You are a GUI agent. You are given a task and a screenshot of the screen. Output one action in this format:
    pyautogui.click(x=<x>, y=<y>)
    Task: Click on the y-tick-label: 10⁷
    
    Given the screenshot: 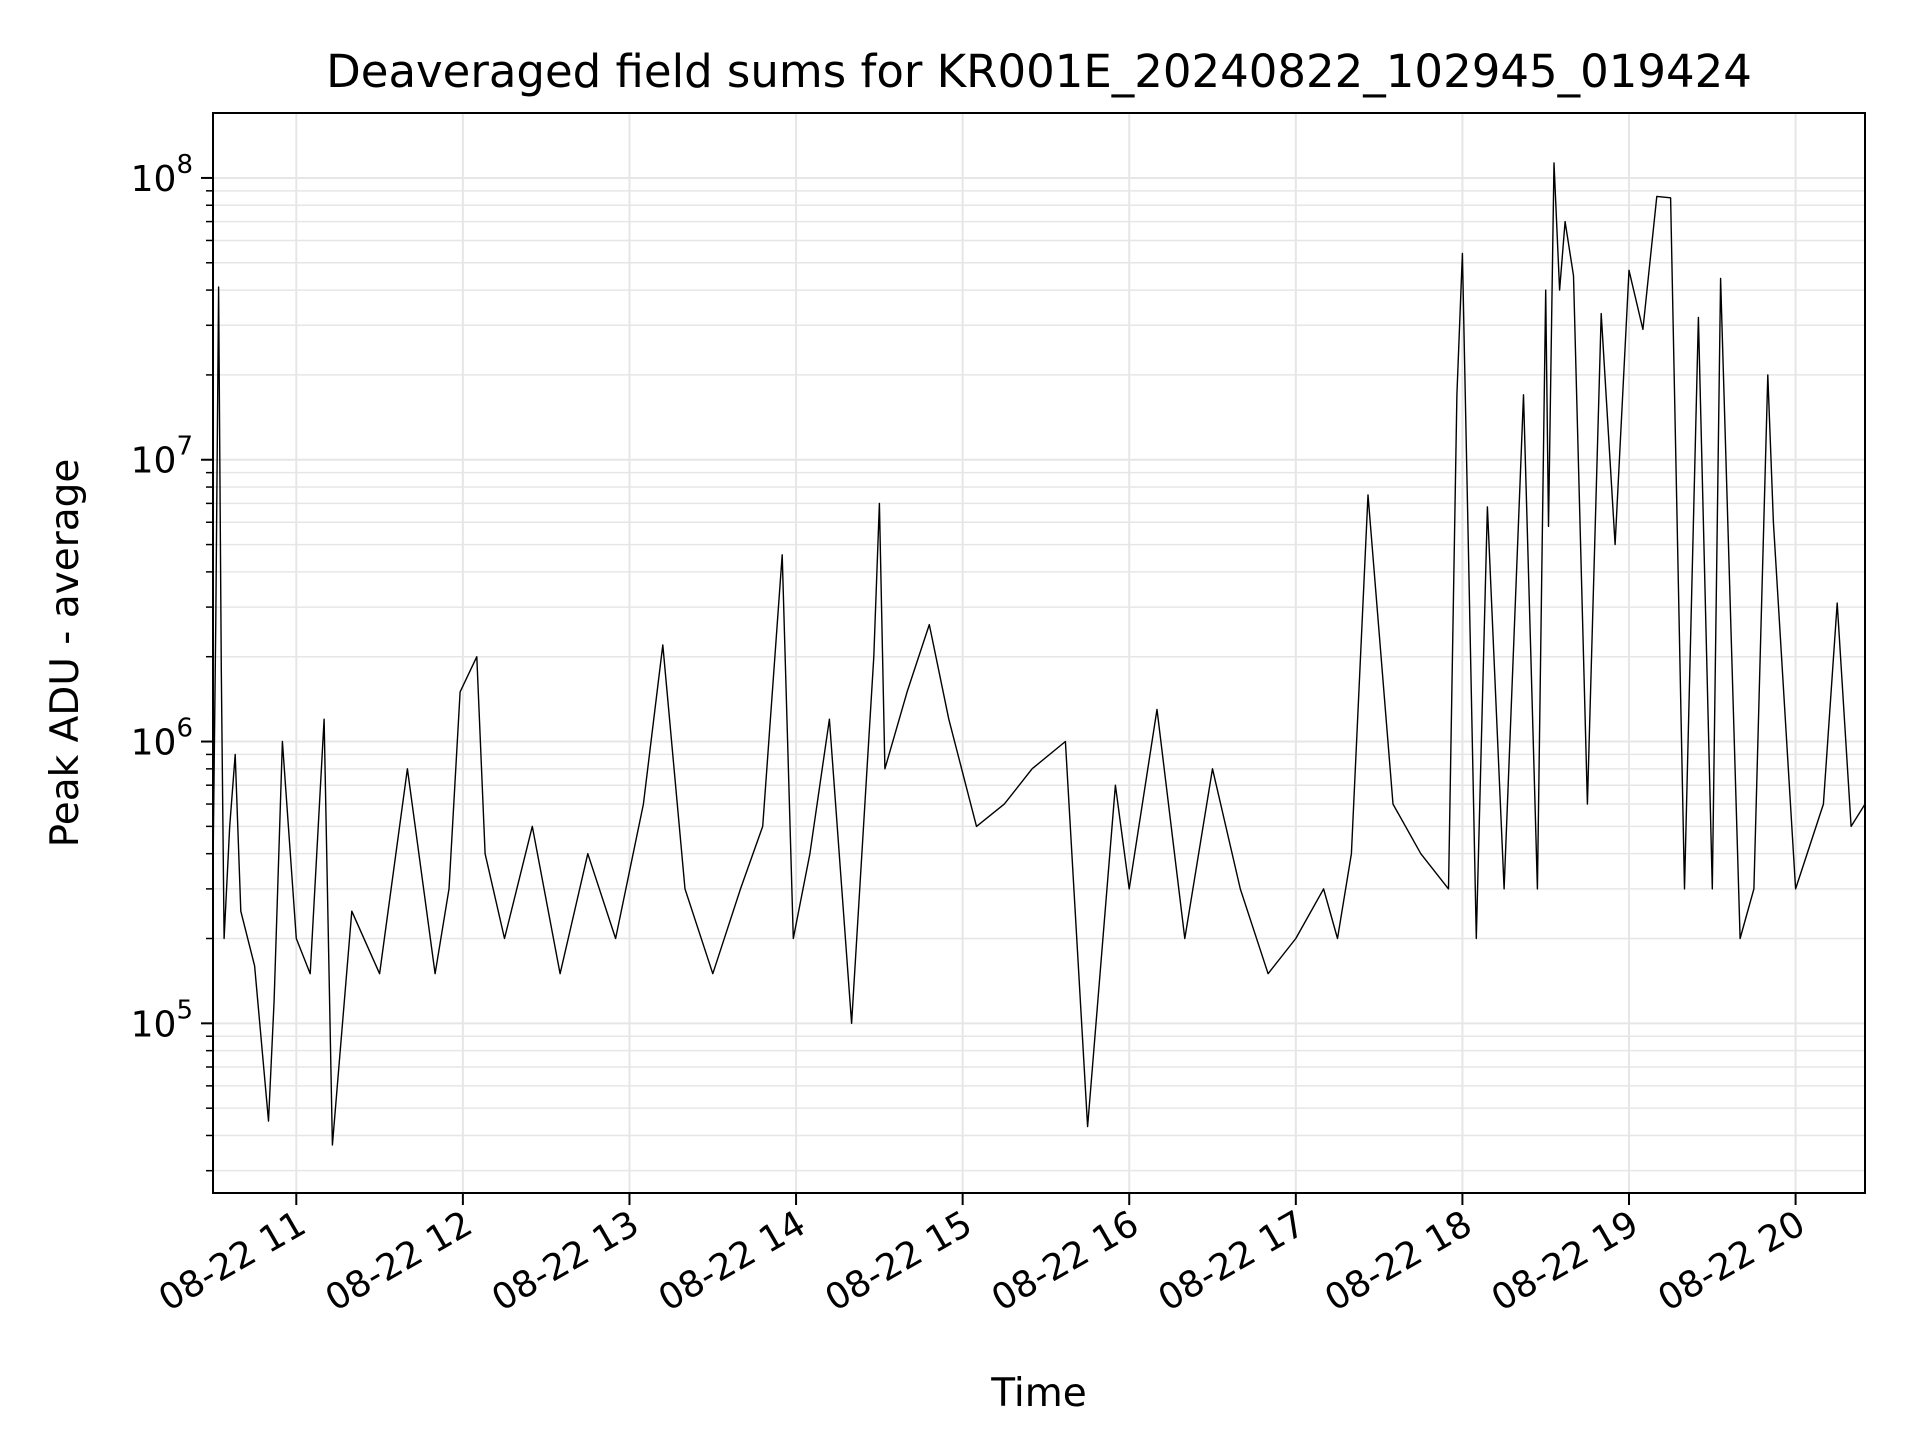 What is the action you would take?
    pyautogui.click(x=162, y=457)
    